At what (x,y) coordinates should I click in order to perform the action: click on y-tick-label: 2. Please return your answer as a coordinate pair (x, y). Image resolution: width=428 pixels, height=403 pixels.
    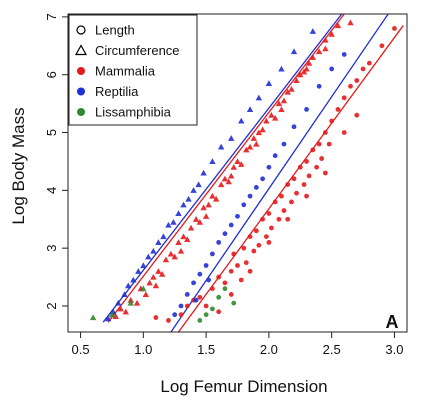
    Looking at the image, I should click on (51, 305).